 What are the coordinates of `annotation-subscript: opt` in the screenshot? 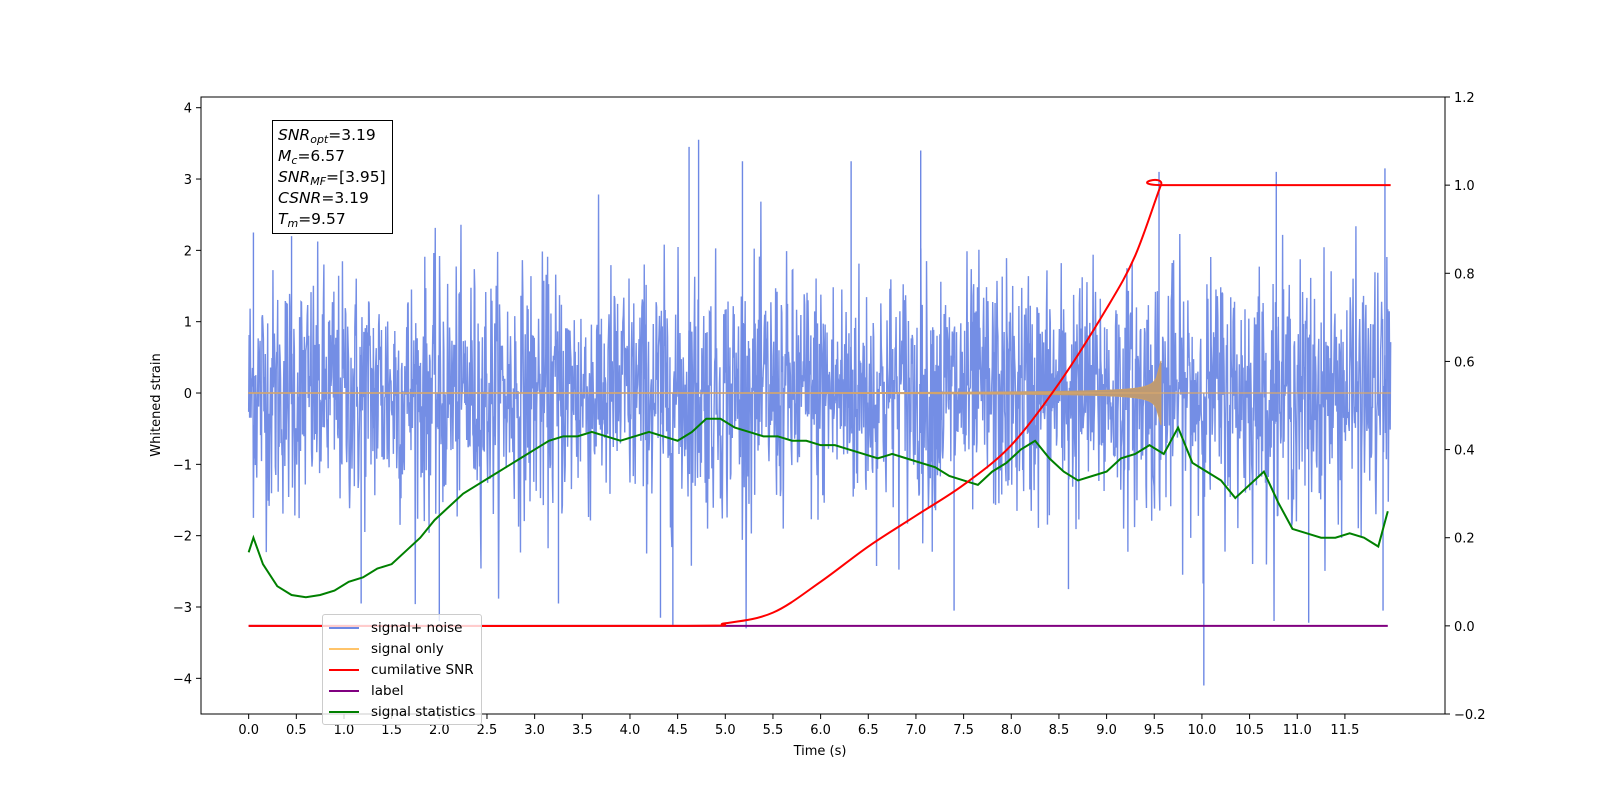 It's located at (319, 139).